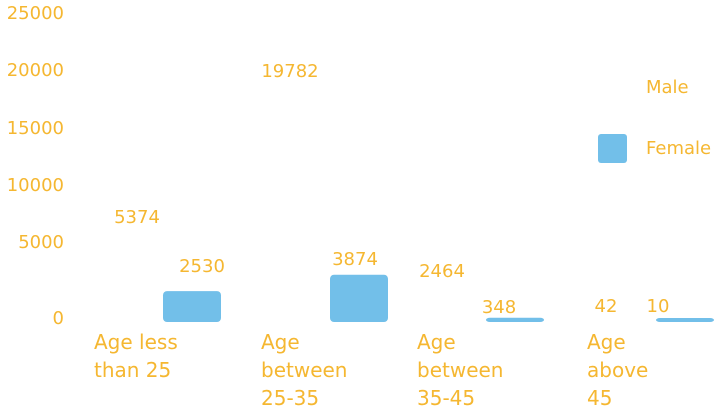  What do you see at coordinates (460, 370) in the screenshot?
I see `x-tick-label: Age between 35-45` at bounding box center [460, 370].